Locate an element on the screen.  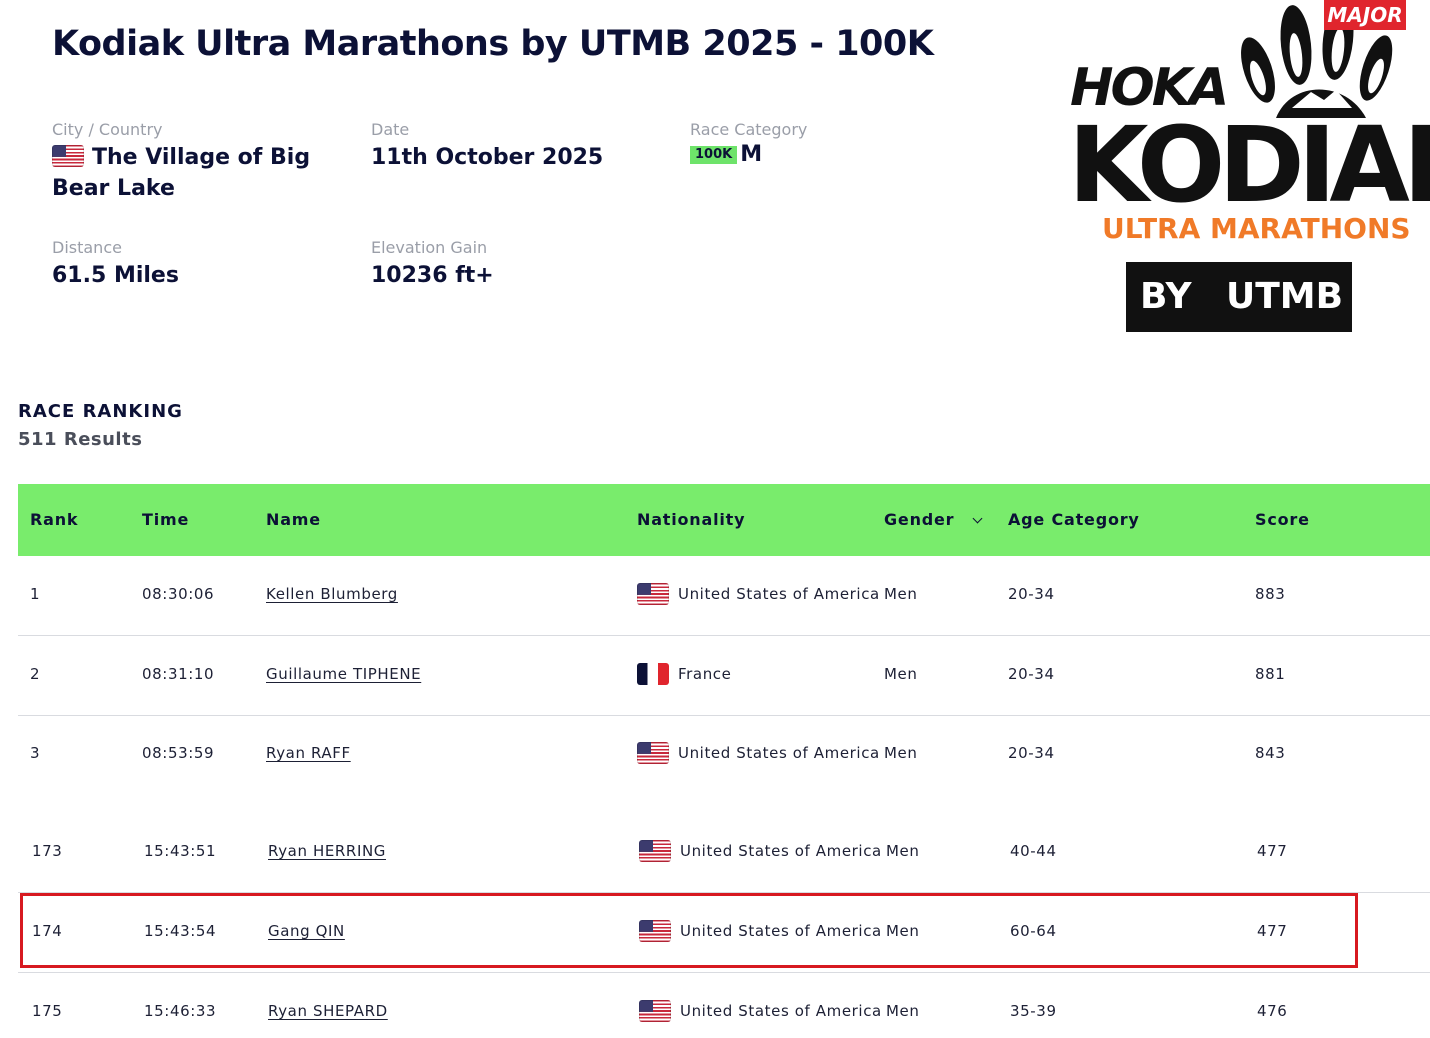
highlight-box is located at coordinates (689, 930).